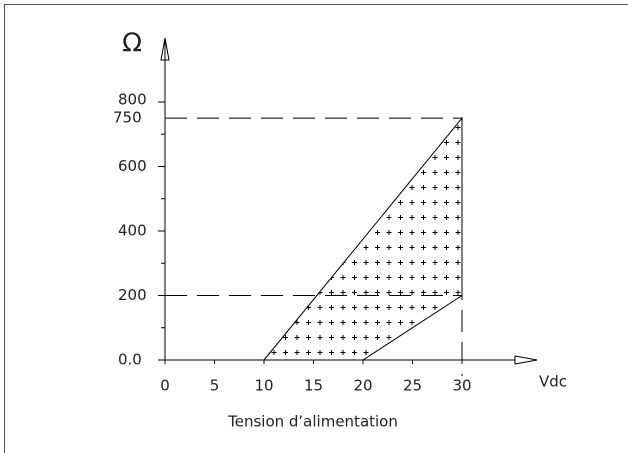  I want to click on x-axis-label: Vdc, so click(553, 382).